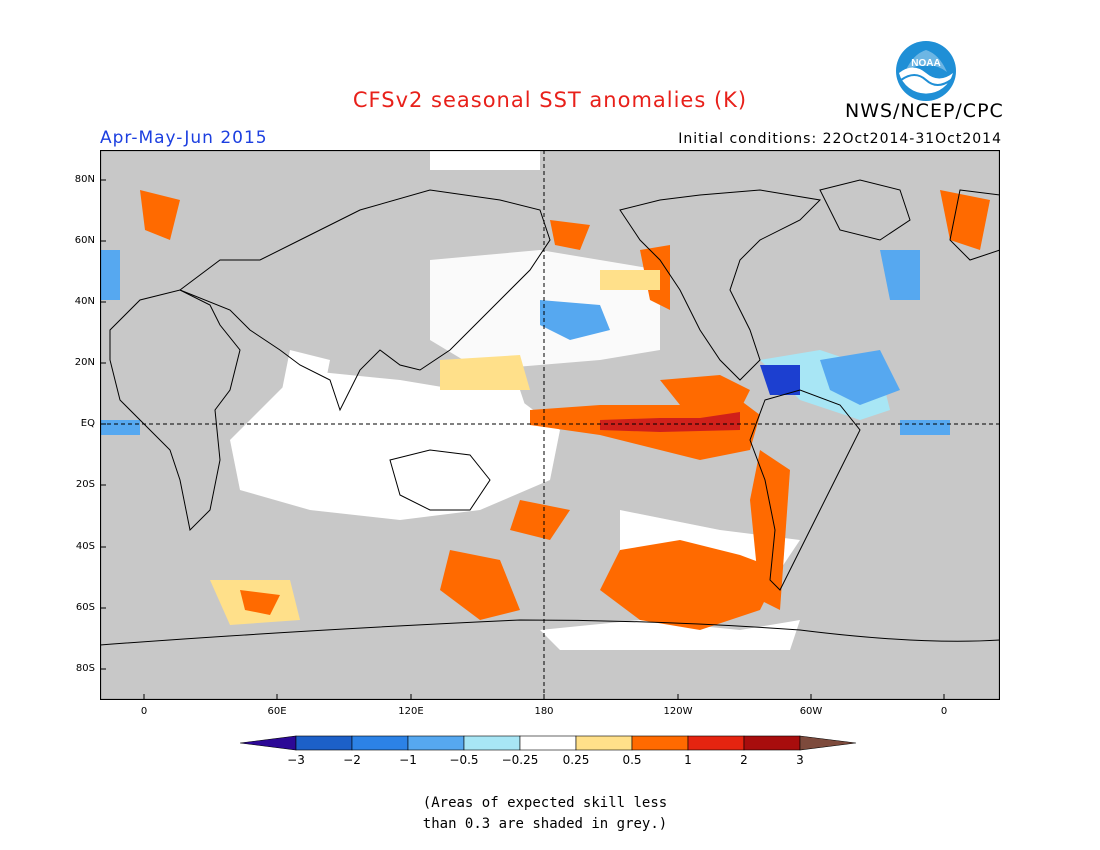  Describe the element at coordinates (545, 824) in the screenshot. I see `footnote-line-2: than 0.3 are shaded in grey.)` at that location.